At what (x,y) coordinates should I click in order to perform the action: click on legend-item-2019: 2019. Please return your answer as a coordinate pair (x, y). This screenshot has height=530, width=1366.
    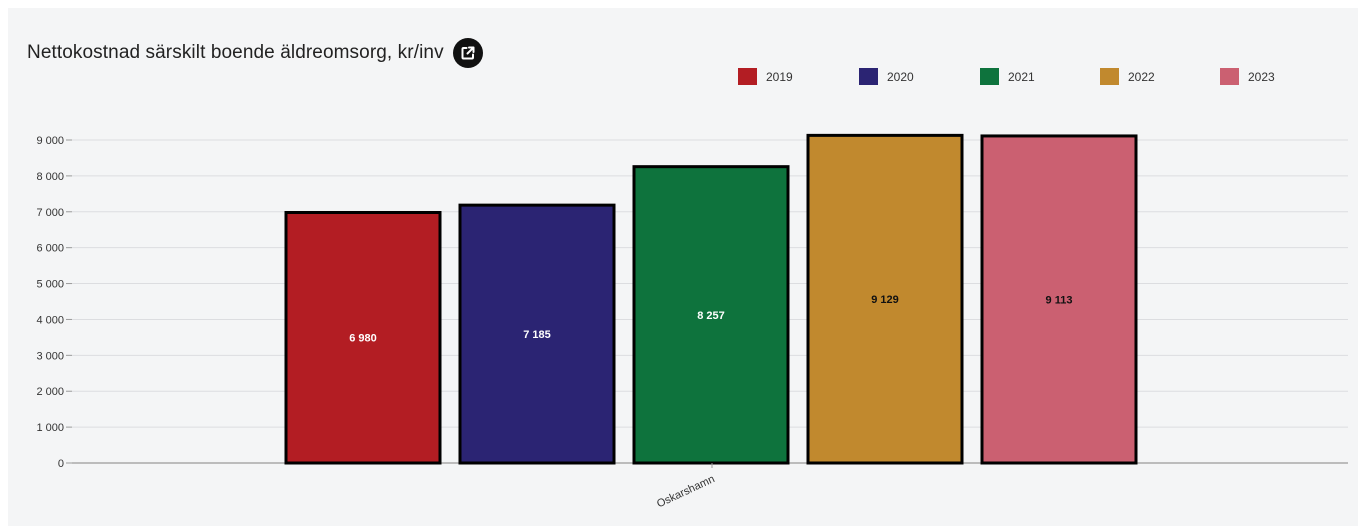
    Looking at the image, I should click on (765, 76).